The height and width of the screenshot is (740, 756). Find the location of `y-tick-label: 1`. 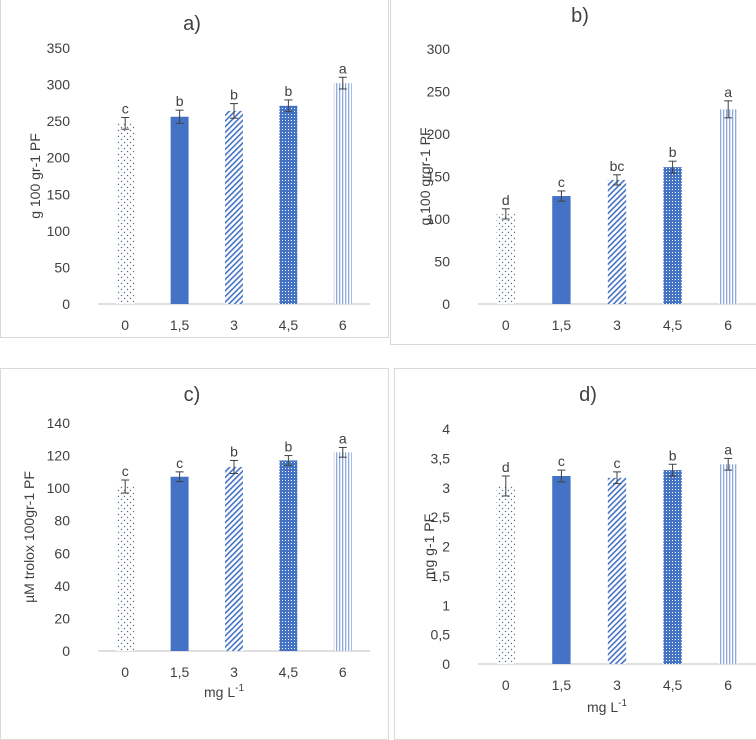

y-tick-label: 1 is located at coordinates (446, 605).